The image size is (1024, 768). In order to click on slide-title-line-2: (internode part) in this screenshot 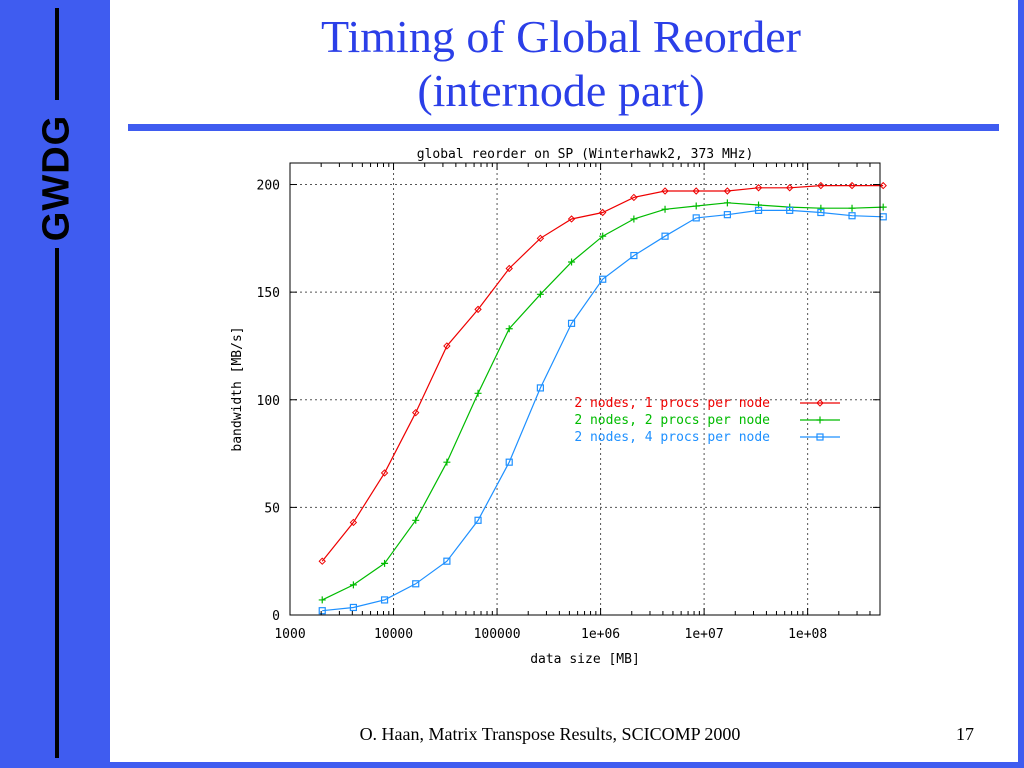, I will do `click(561, 90)`.